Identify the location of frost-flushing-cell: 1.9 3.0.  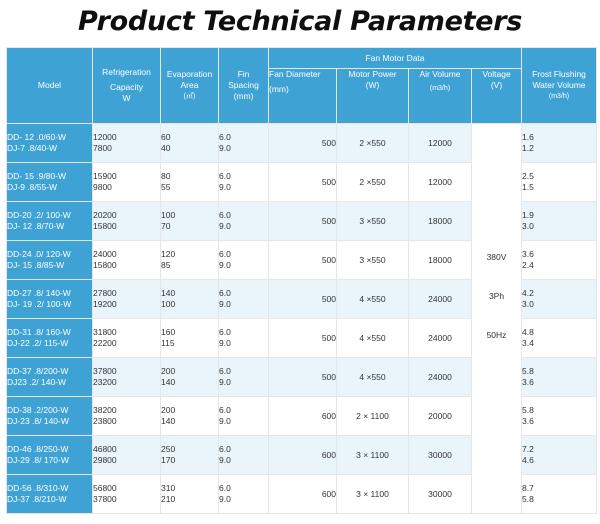
(559, 221).